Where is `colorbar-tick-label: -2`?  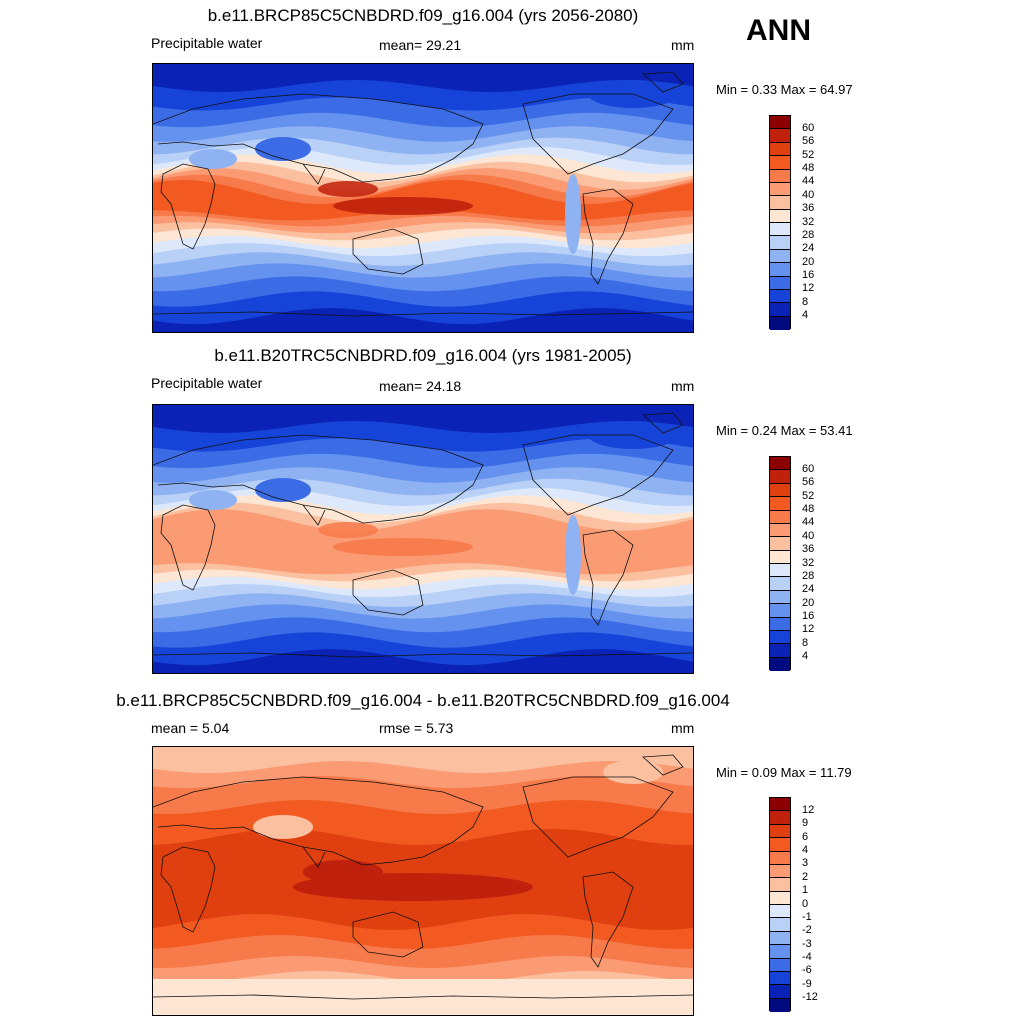 colorbar-tick-label: -2 is located at coordinates (807, 930).